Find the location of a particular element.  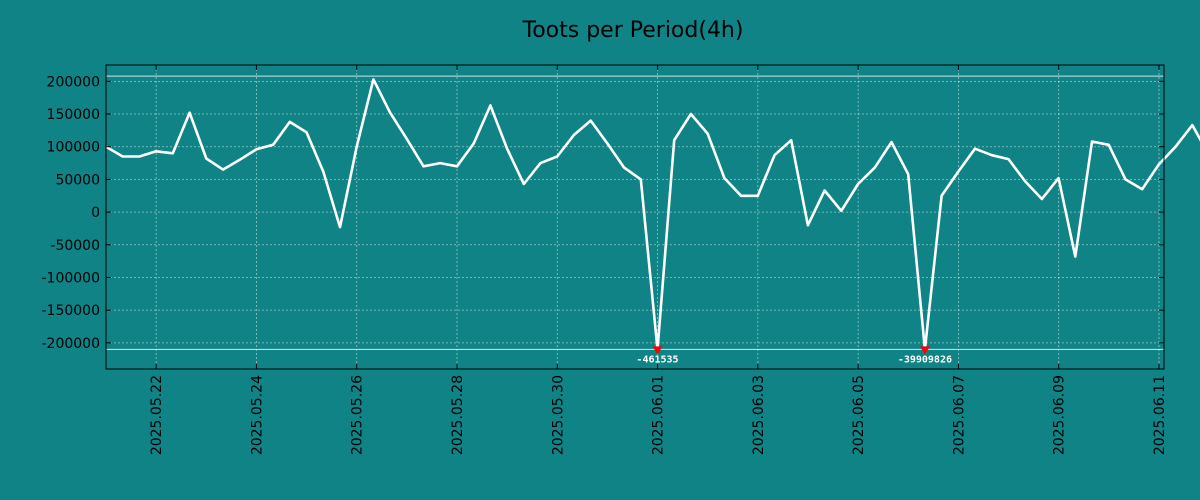

y-tick-label: 150000 is located at coordinates (73, 115).